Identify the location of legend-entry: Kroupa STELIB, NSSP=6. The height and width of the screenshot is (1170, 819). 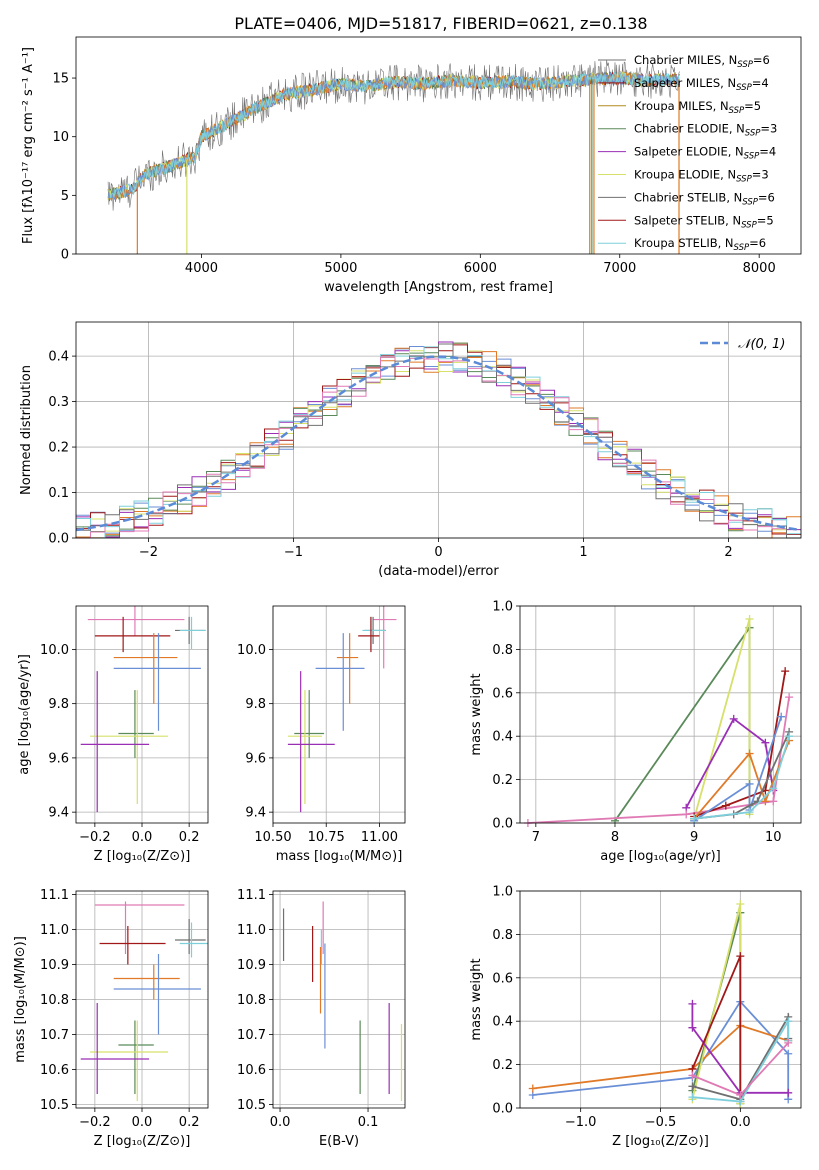
(700, 244).